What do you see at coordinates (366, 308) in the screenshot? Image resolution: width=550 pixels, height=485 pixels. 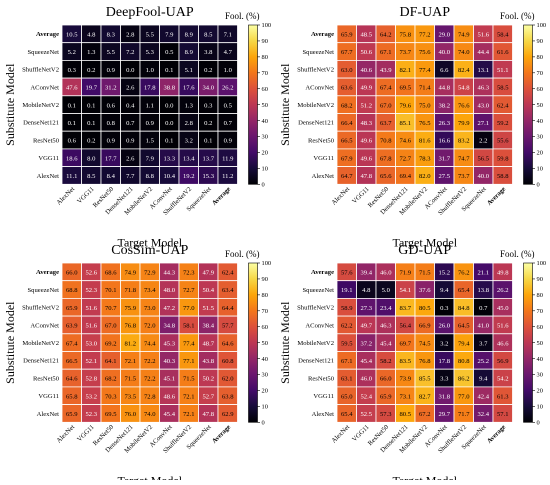 I see `cell-value-label: 27.3` at bounding box center [366, 308].